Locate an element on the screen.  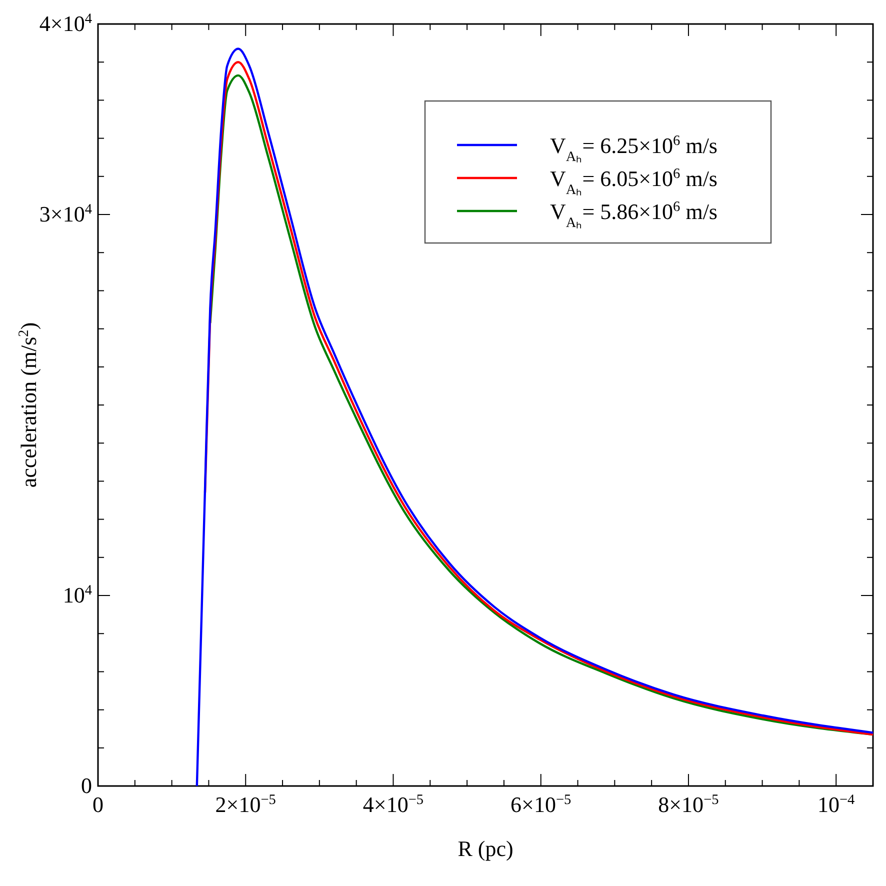
x-axis-title: R (pc) is located at coordinates (486, 848).